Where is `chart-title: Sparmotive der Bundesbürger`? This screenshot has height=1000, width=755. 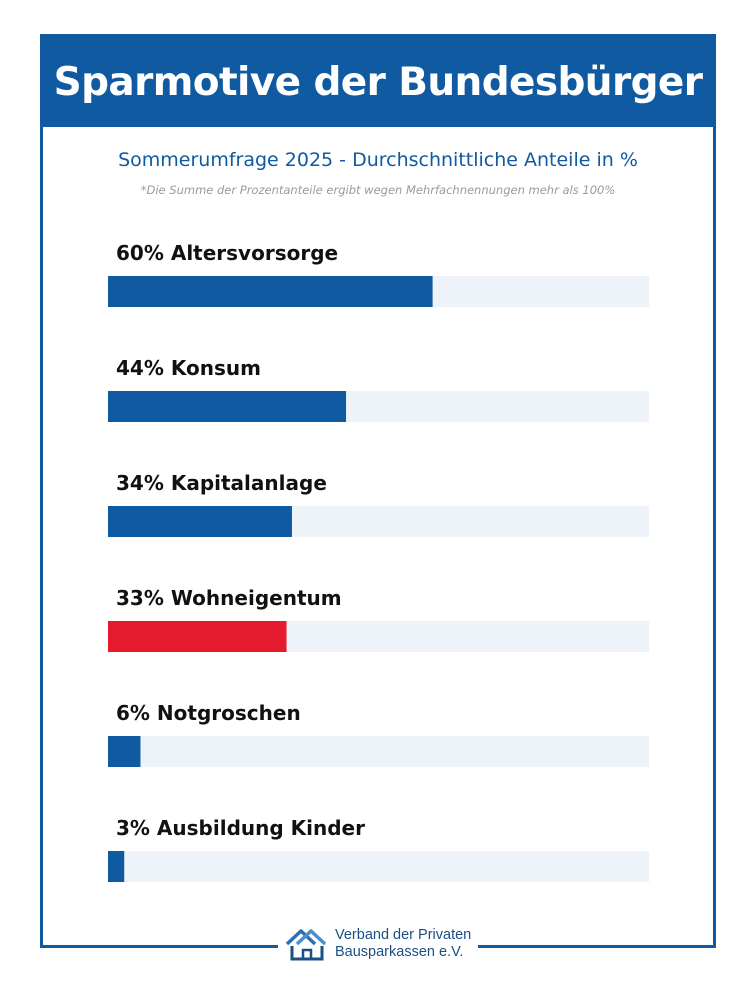
chart-title: Sparmotive der Bundesbürger is located at coordinates (378, 82).